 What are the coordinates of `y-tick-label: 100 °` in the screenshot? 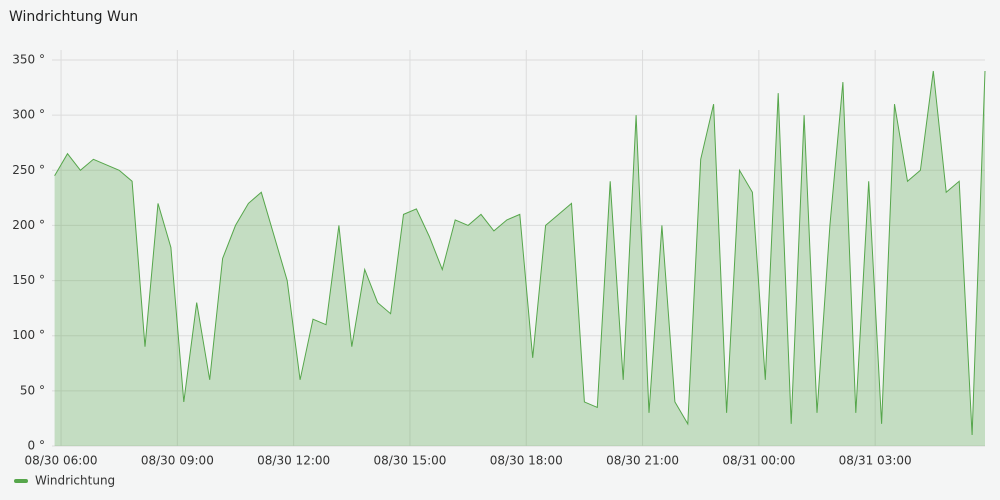 It's located at (28, 335).